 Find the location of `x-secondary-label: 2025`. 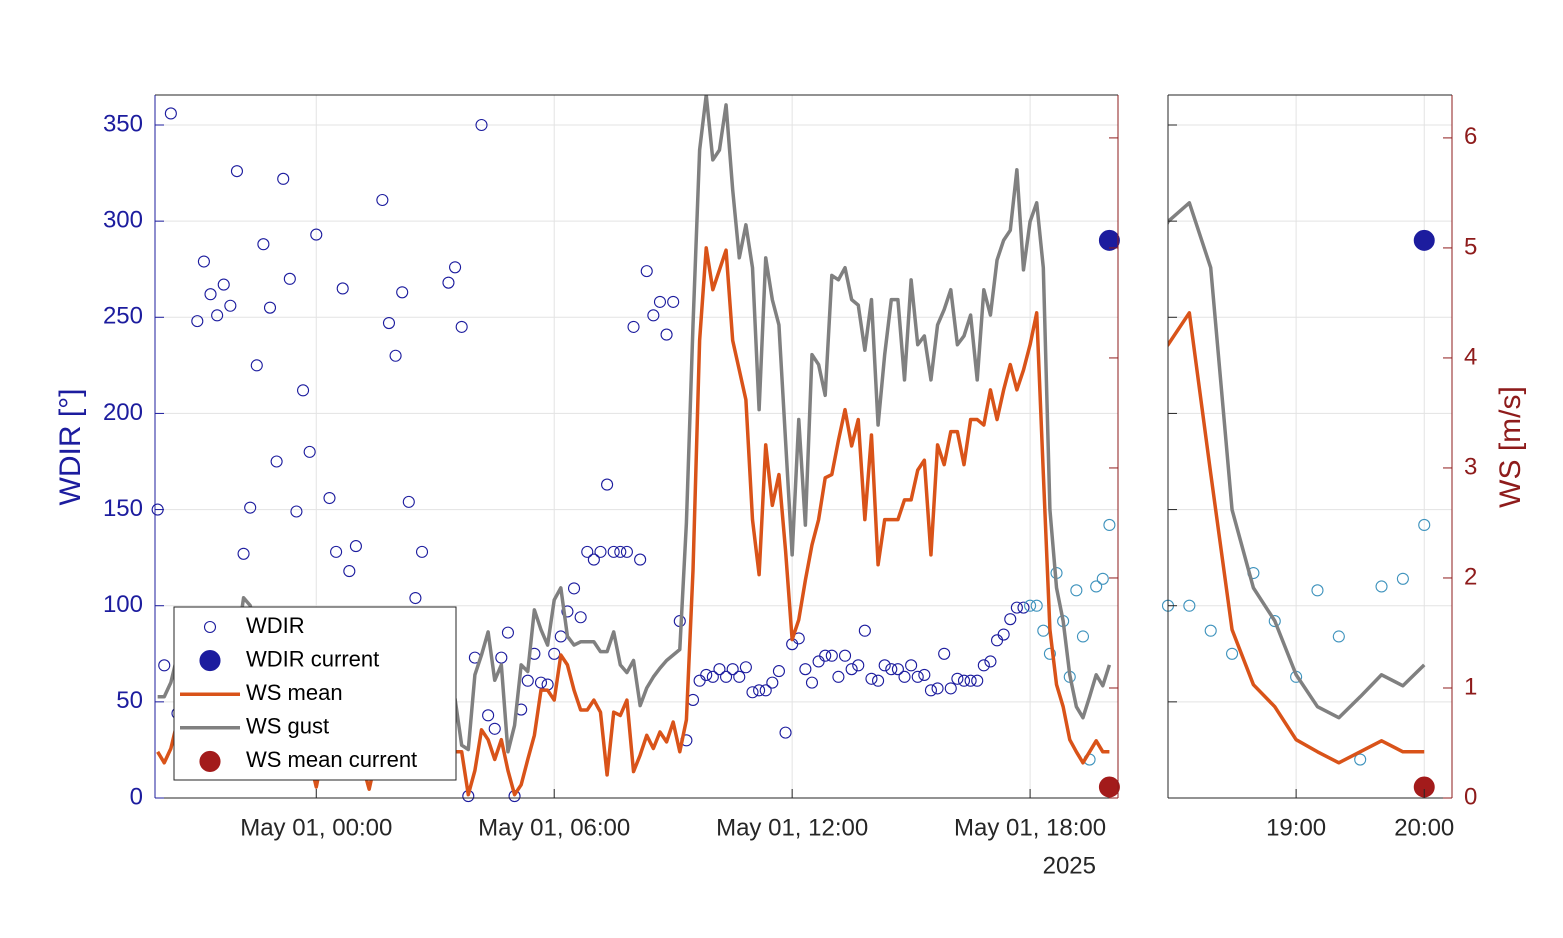

x-secondary-label: 2025 is located at coordinates (1069, 865).